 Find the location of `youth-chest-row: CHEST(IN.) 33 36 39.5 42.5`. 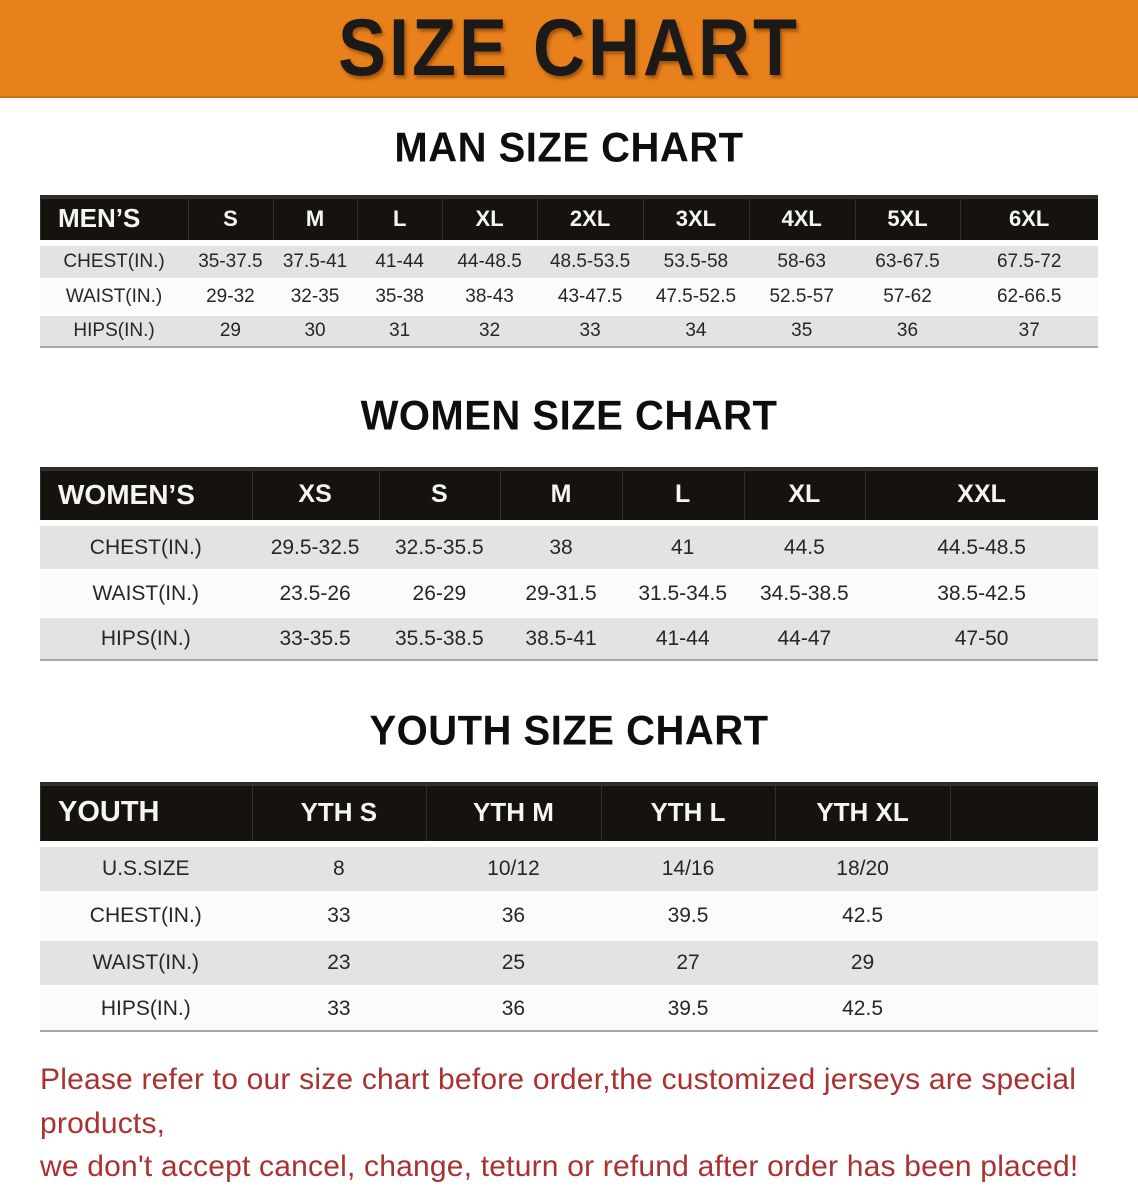

youth-chest-row: CHEST(IN.) 33 36 39.5 42.5 is located at coordinates (569, 914).